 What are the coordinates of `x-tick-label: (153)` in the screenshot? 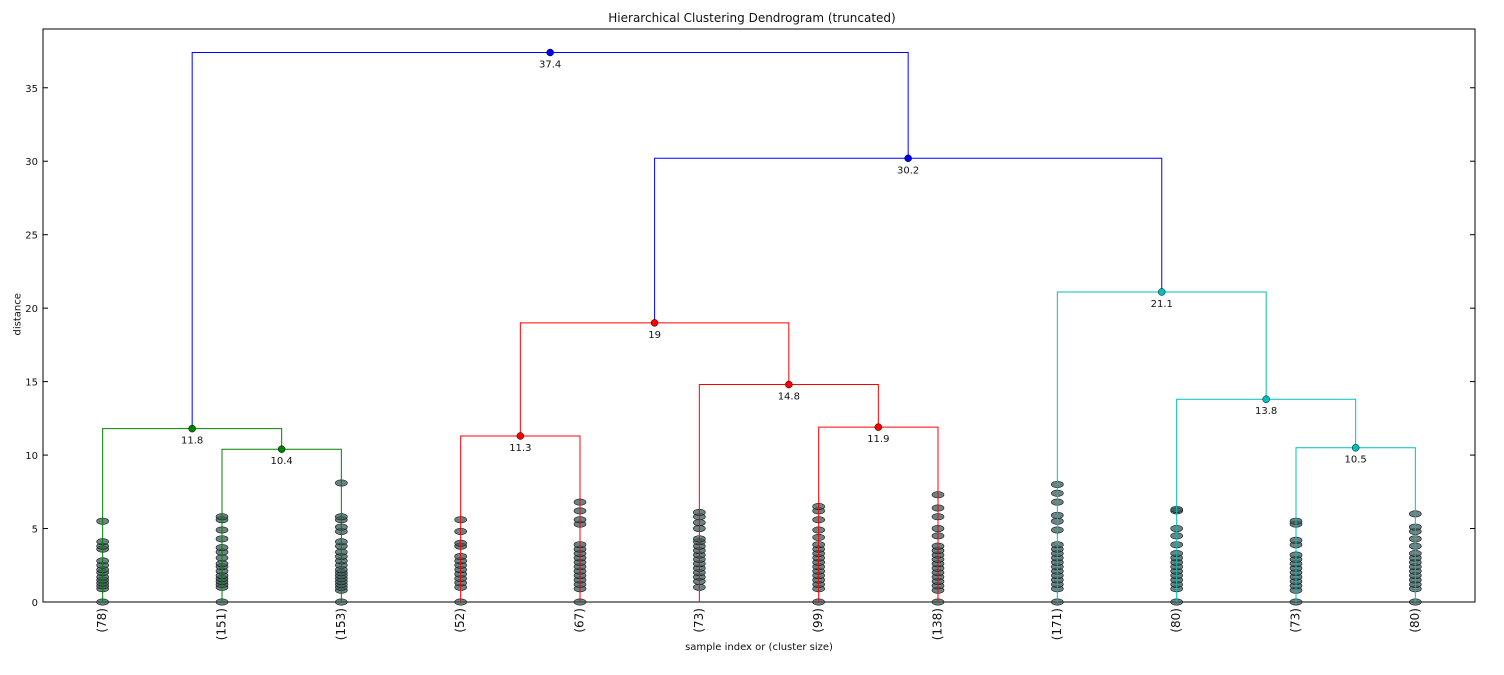 It's located at (341, 624).